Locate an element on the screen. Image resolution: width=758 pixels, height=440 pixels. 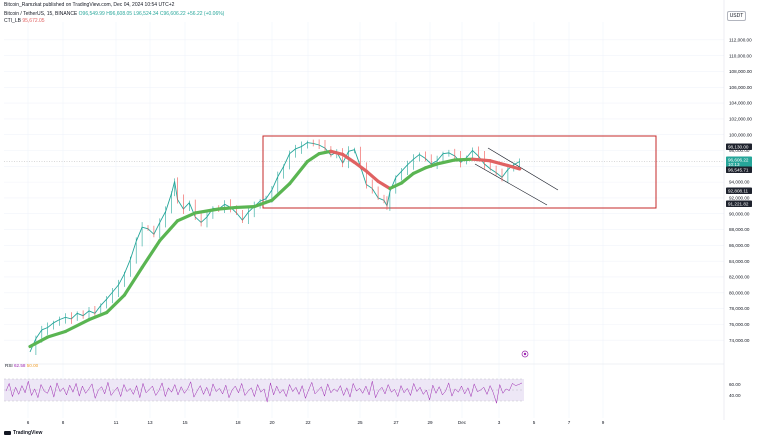
time-tick-label: 22 is located at coordinates (308, 422).